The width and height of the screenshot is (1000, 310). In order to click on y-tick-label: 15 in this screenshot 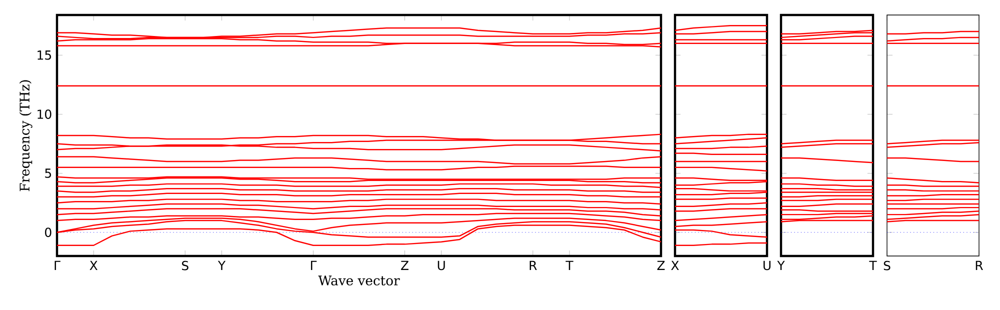, I will do `click(45, 55)`.